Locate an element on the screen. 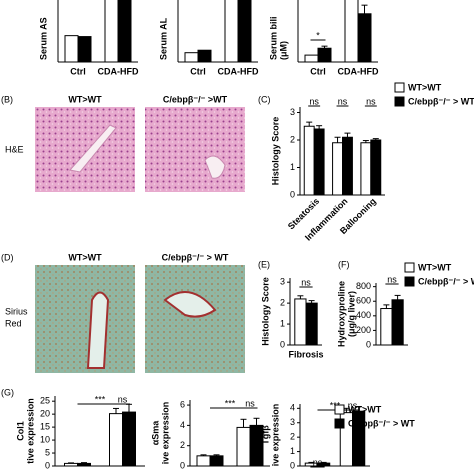  y-axis-label: Tgfβ is located at coordinates (265, 435).